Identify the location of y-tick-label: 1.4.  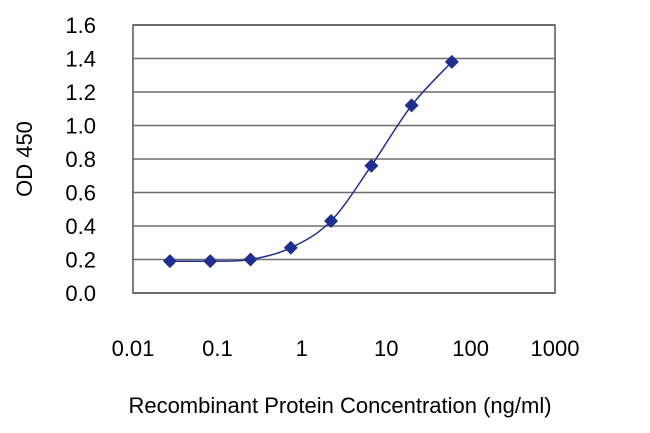
(80, 59).